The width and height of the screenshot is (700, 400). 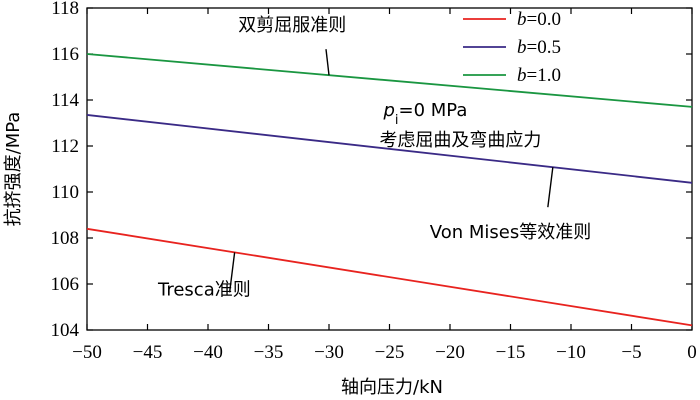 I want to click on condition-note-line1: pi=0 MPa, so click(x=424, y=114).